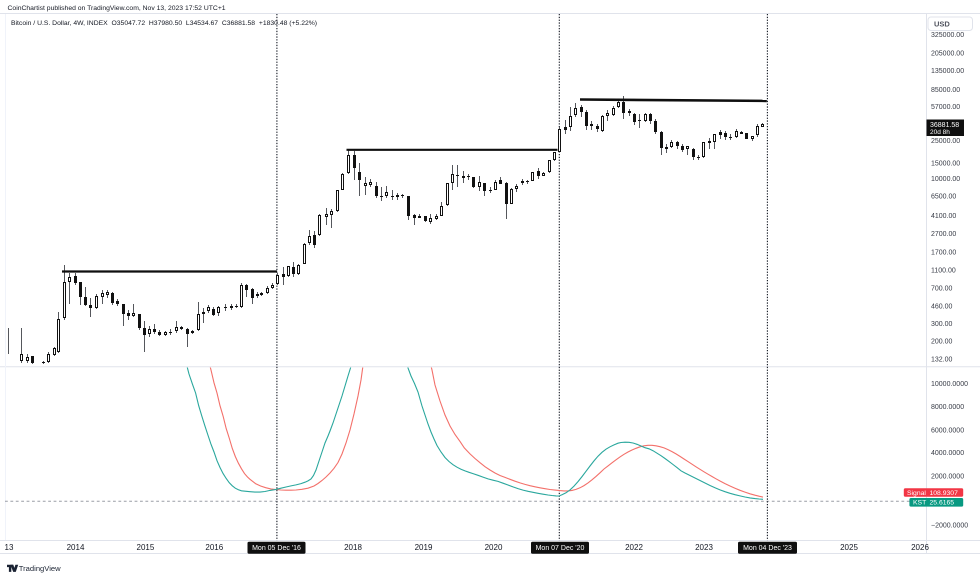  What do you see at coordinates (942, 23) in the screenshot?
I see `svg-text: USD` at bounding box center [942, 23].